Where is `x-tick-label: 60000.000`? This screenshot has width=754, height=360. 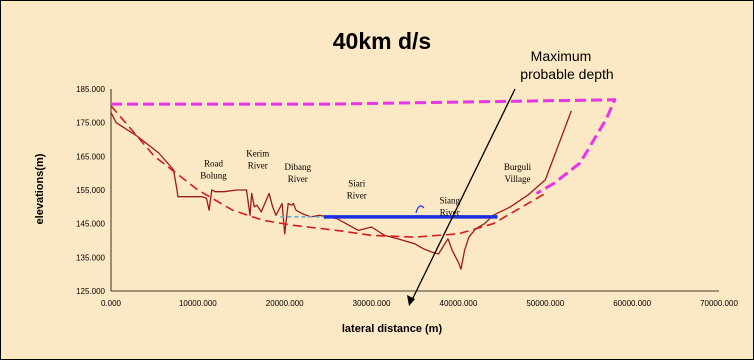 x-tick-label: 60000.000 is located at coordinates (632, 303).